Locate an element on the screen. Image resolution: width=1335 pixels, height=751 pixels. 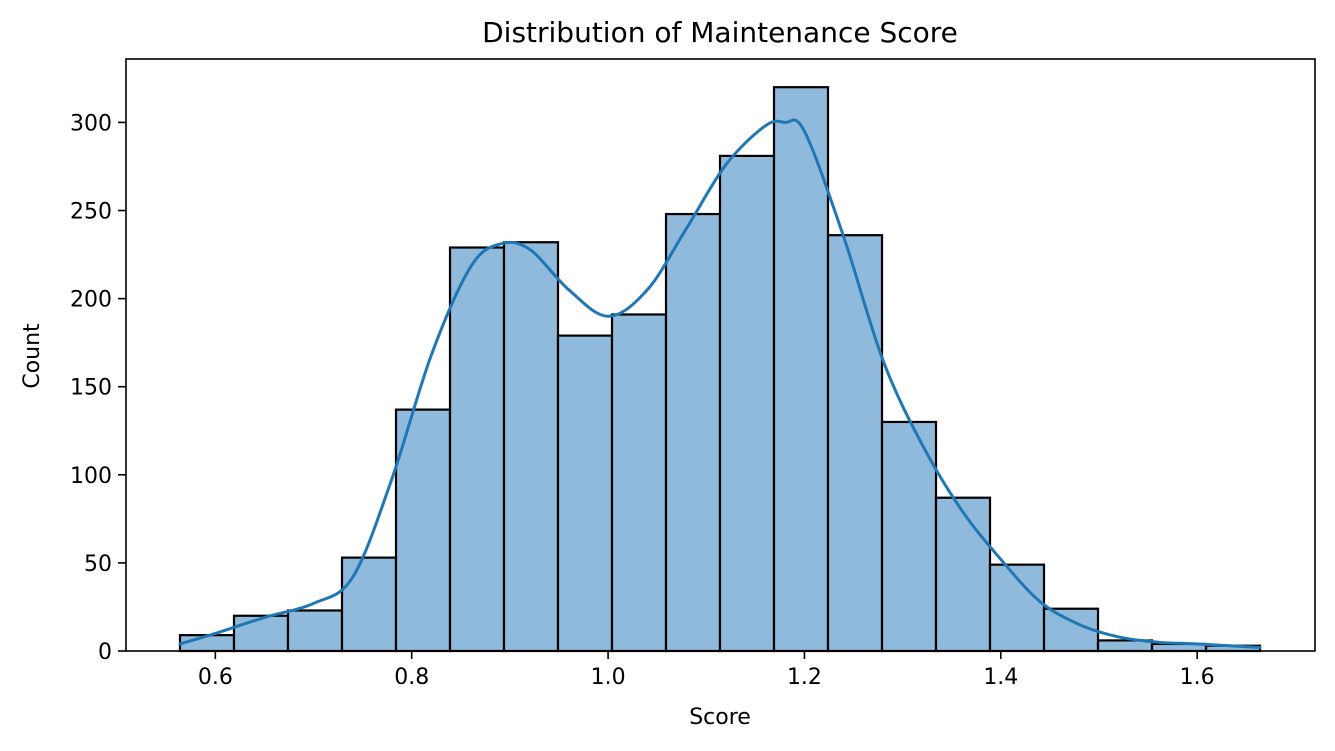
x-tick-label: 1.6 is located at coordinates (1197, 677).